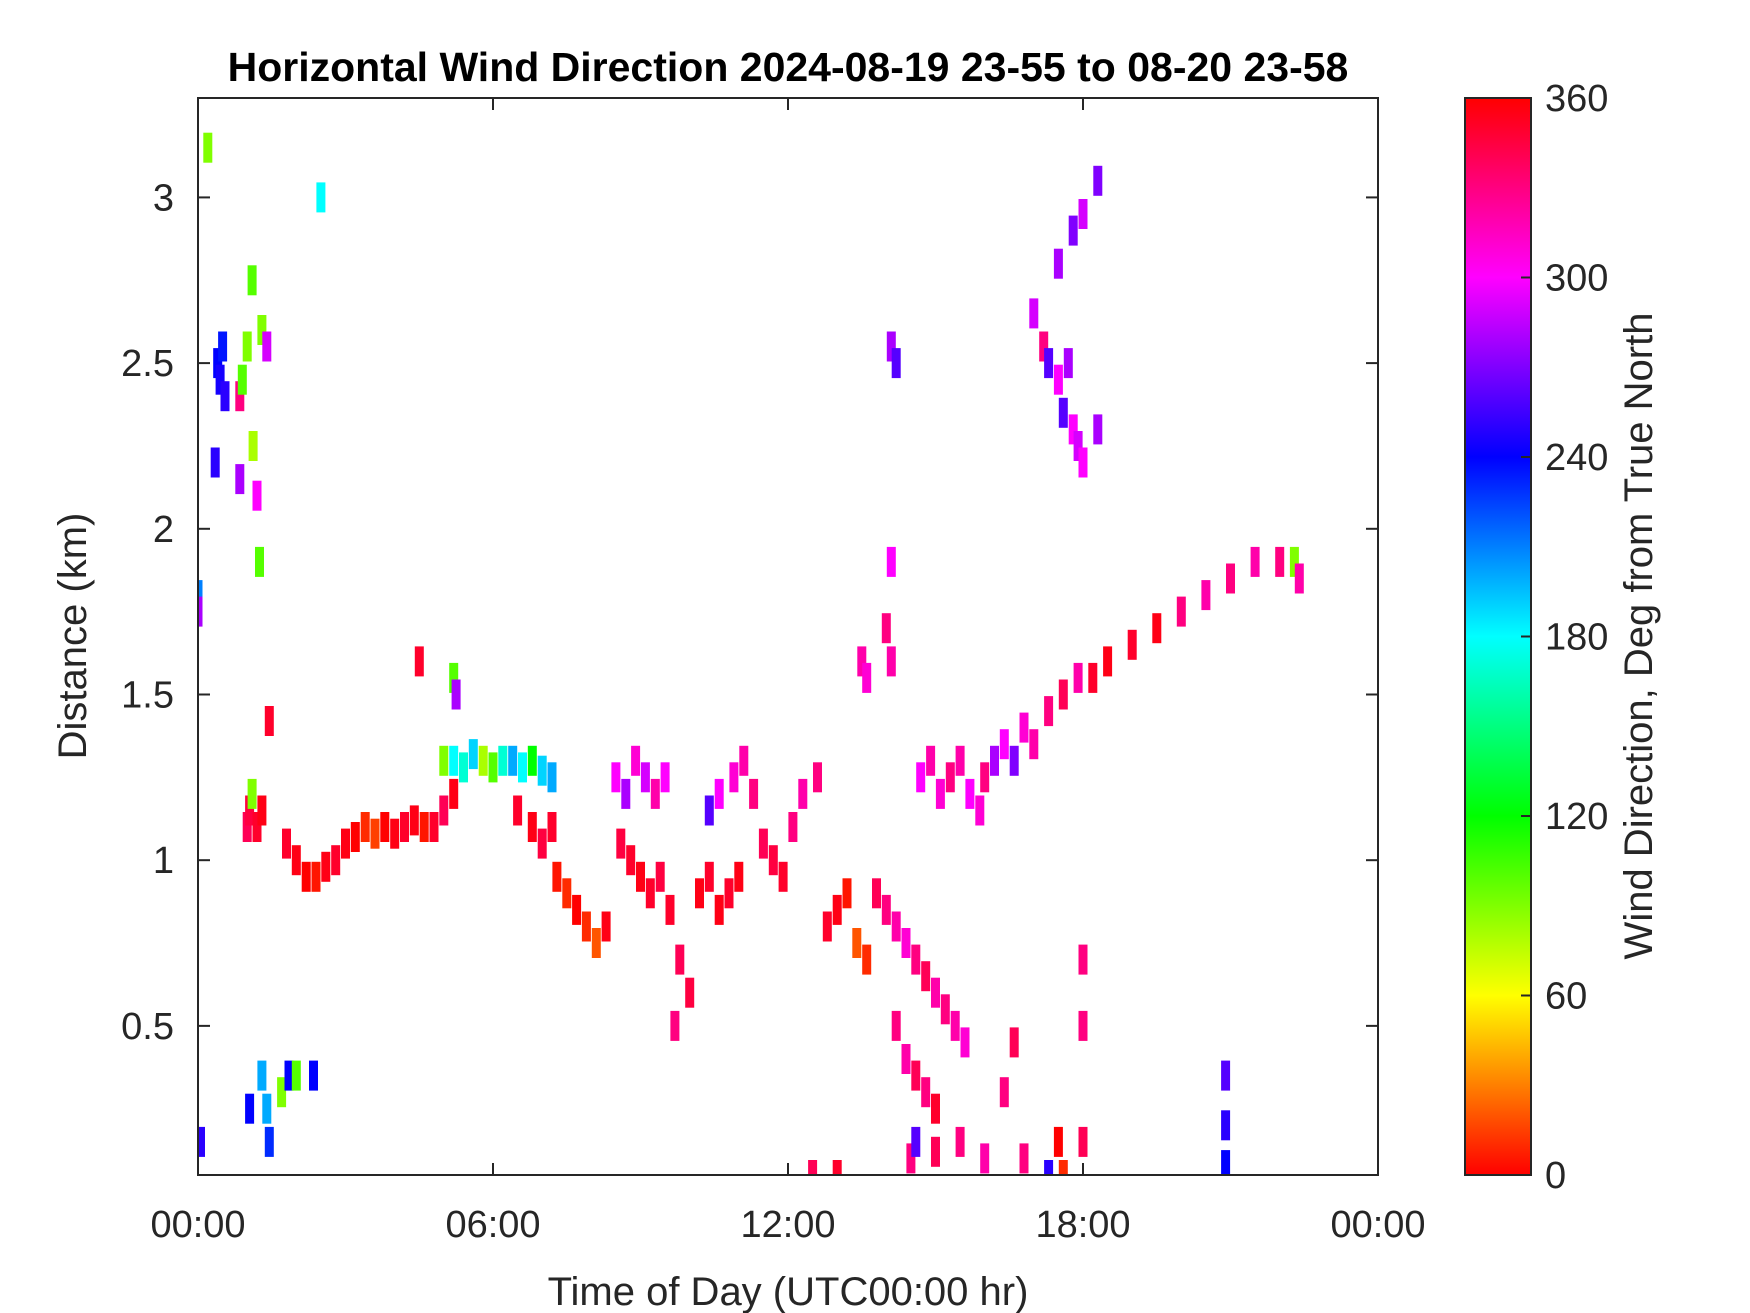  I want to click on y-tick-label: 1.5, so click(147, 695).